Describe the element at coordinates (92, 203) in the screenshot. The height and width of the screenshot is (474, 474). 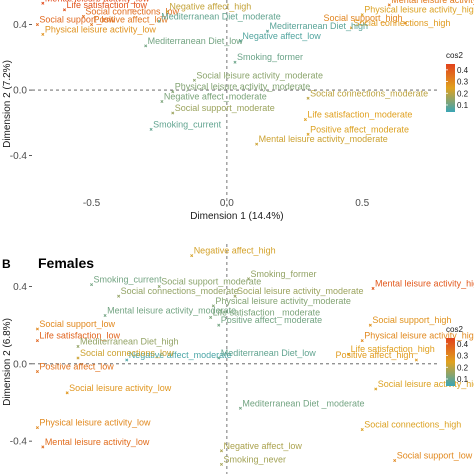
I see `x-tick-label: -0.5` at that location.